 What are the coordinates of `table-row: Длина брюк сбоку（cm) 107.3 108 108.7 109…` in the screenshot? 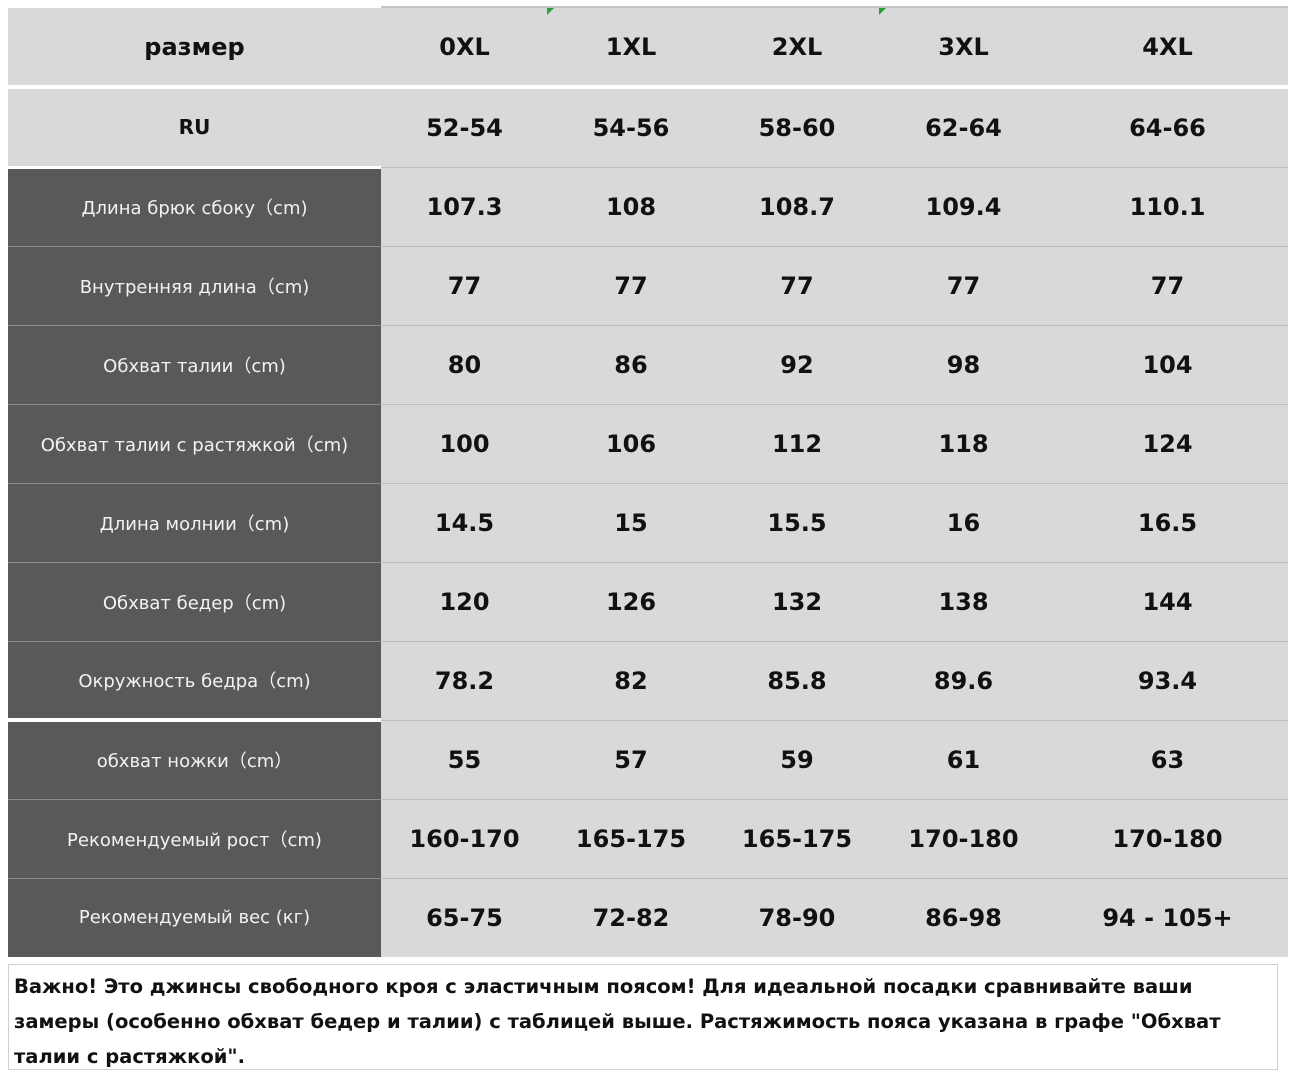 It's located at (648, 207).